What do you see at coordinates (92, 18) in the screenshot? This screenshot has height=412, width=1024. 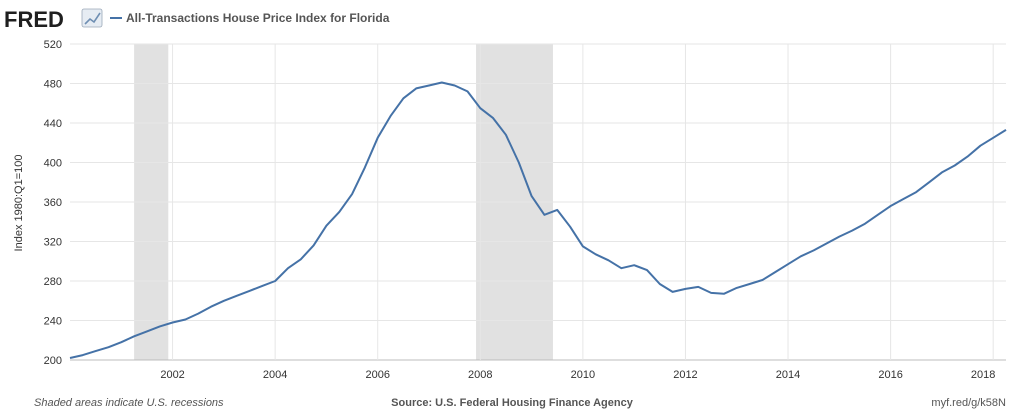 I see `fred-logo-icon` at bounding box center [92, 18].